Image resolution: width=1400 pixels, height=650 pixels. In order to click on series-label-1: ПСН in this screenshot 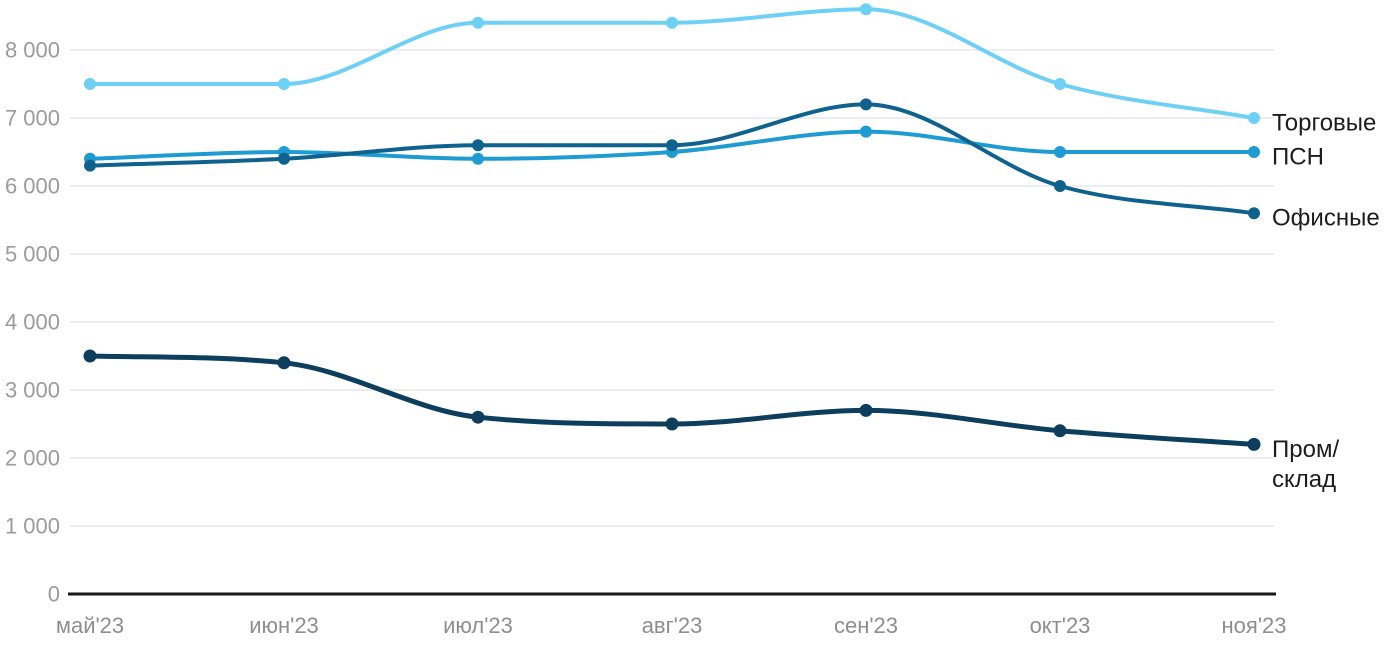, I will do `click(1298, 157)`.